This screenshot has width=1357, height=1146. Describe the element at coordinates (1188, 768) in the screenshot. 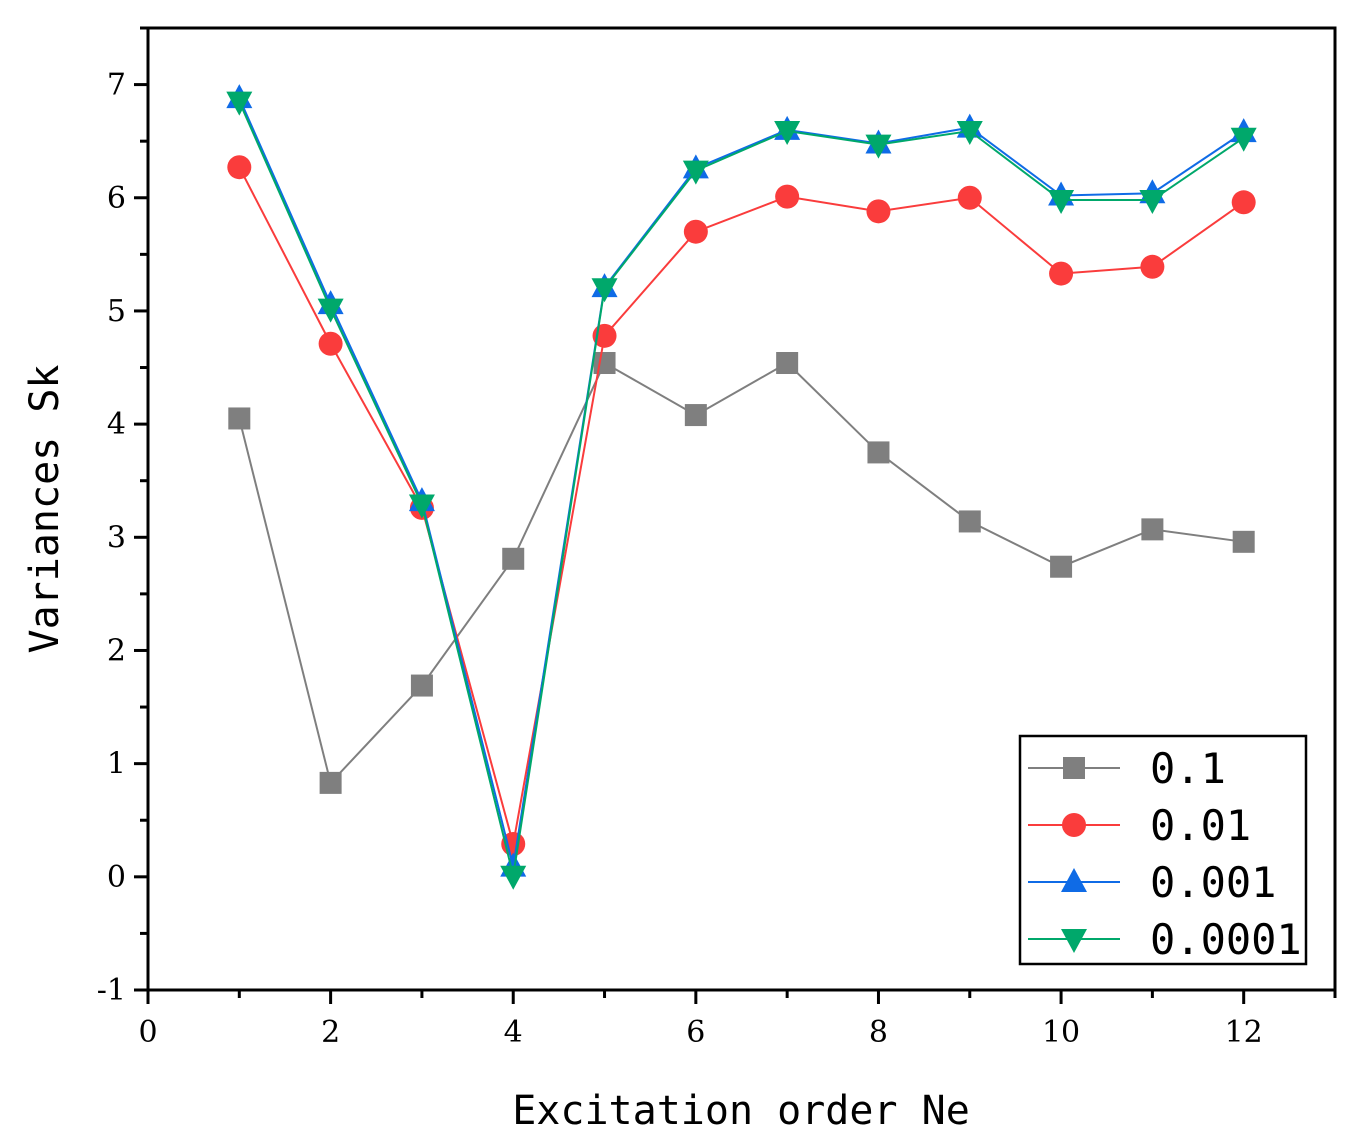

I see `legend-label: 0.1` at that location.